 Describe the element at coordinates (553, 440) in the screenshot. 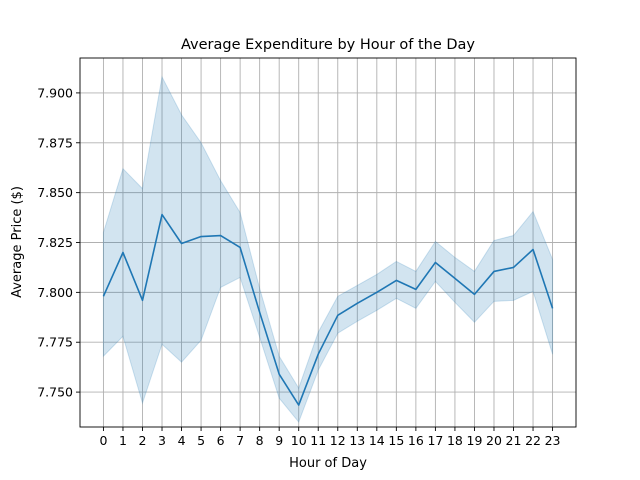

I see `x-tick-label: 23` at that location.